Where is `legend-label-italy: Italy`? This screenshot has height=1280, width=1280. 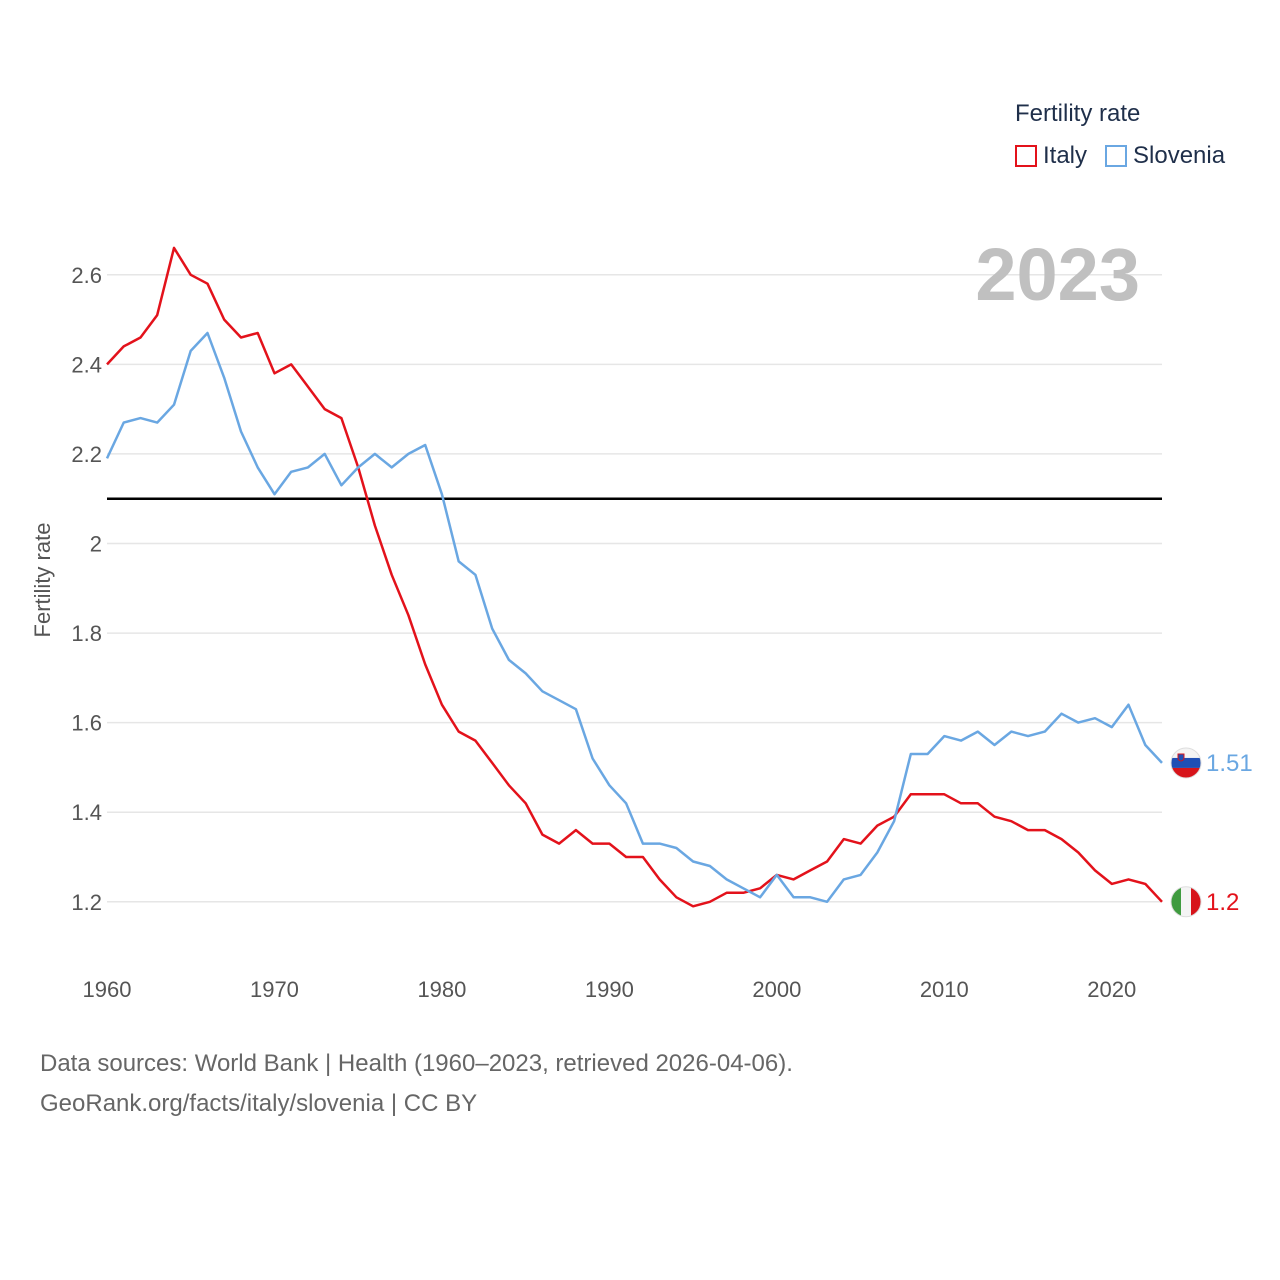 legend-label-italy: Italy is located at coordinates (1065, 155).